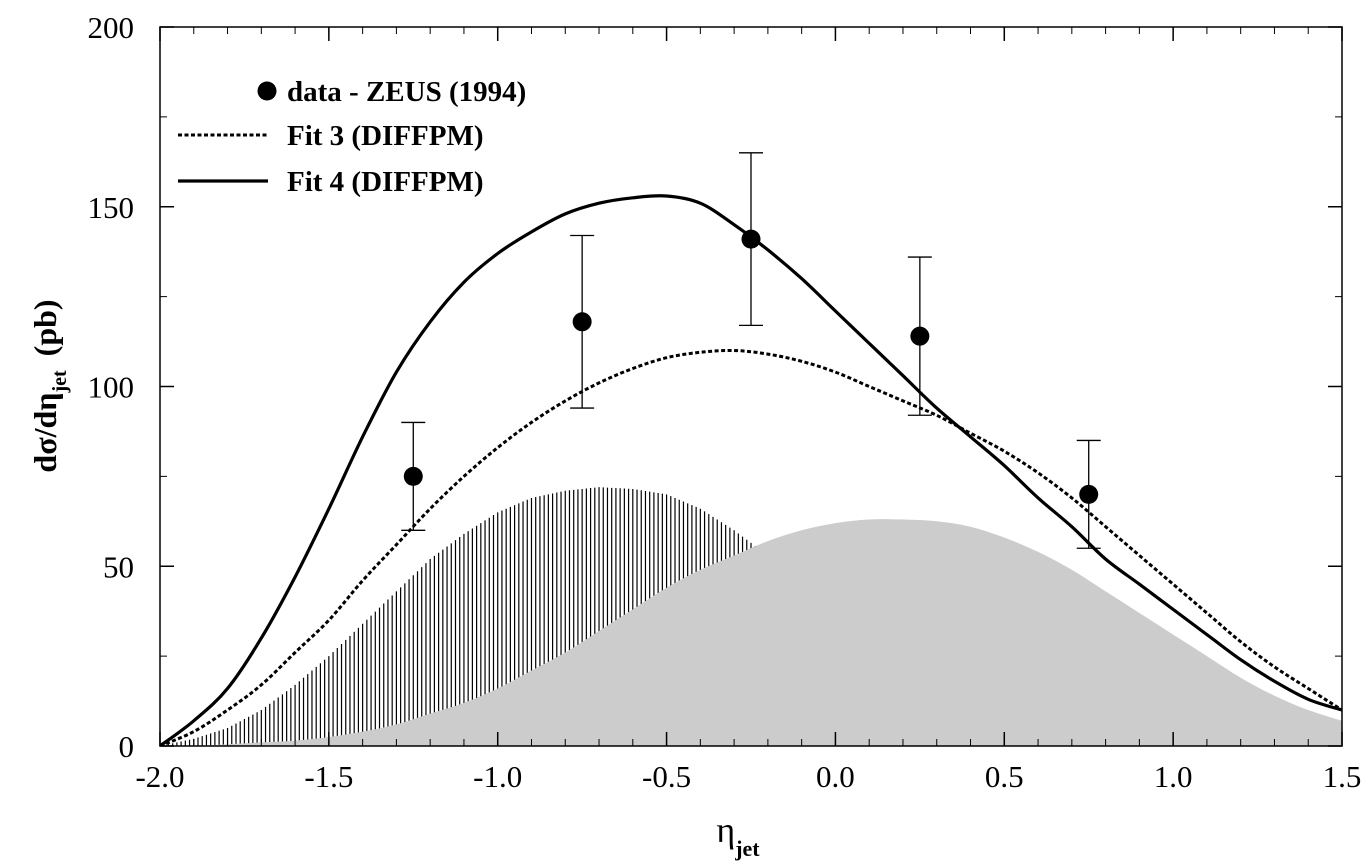  I want to click on legend-label-fit4: Fit 4 (DIFFPM), so click(385, 182).